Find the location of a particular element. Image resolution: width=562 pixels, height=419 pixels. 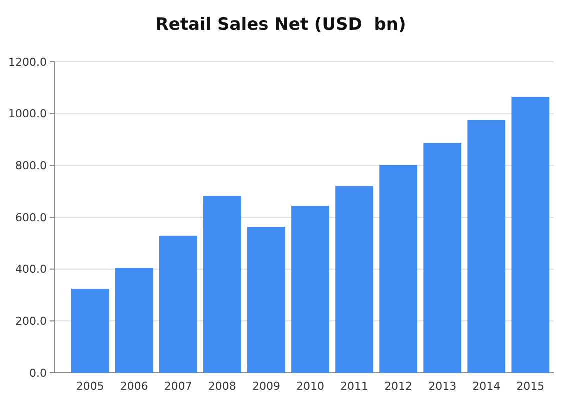

x-tick-label: 2010 is located at coordinates (310, 386).